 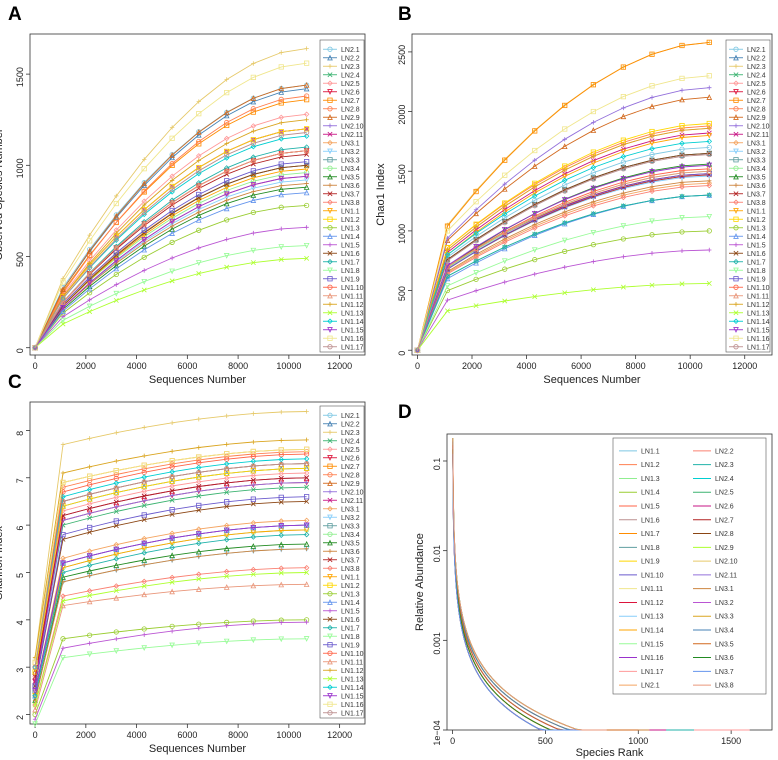 What do you see at coordinates (437, 732) in the screenshot?
I see `y-tick-label: 1e−04` at bounding box center [437, 732].